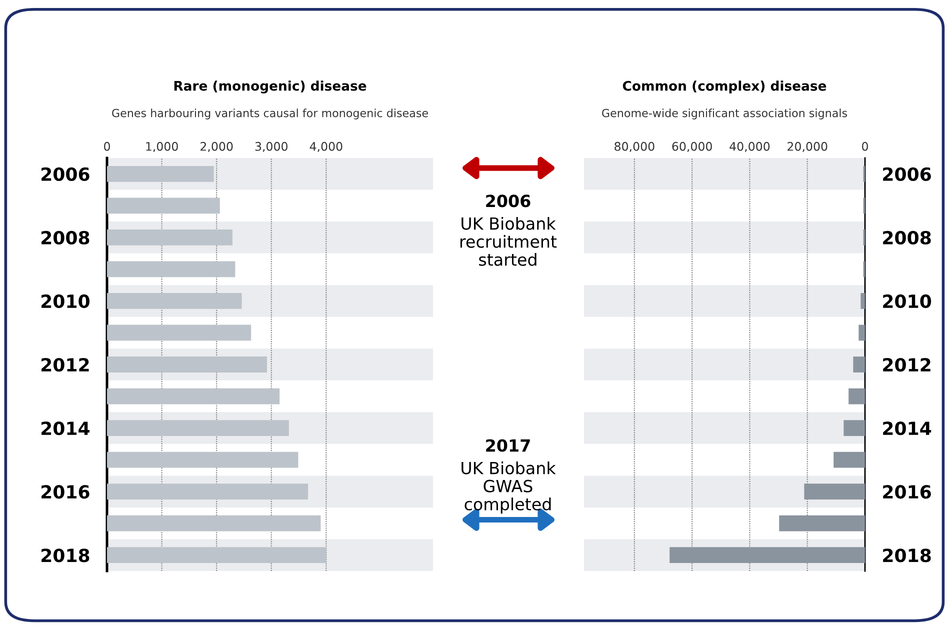 The width and height of the screenshot is (947, 627). Describe the element at coordinates (750, 147) in the screenshot. I see `x-tick-label: 40,000` at that location.